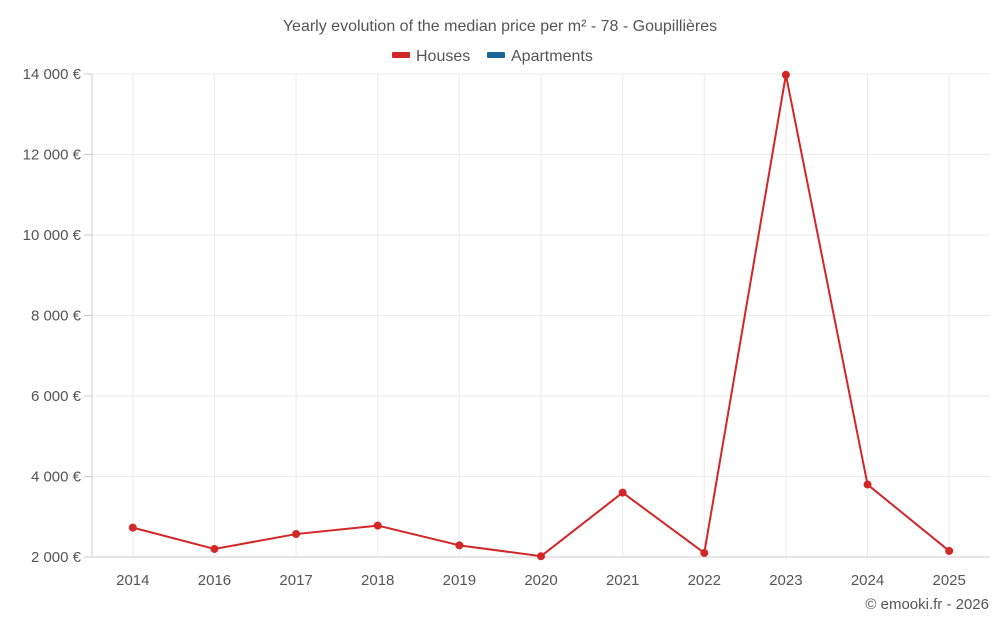 Image resolution: width=1000 pixels, height=625 pixels. Describe the element at coordinates (785, 580) in the screenshot. I see `x-tick-label: 2023` at that location.